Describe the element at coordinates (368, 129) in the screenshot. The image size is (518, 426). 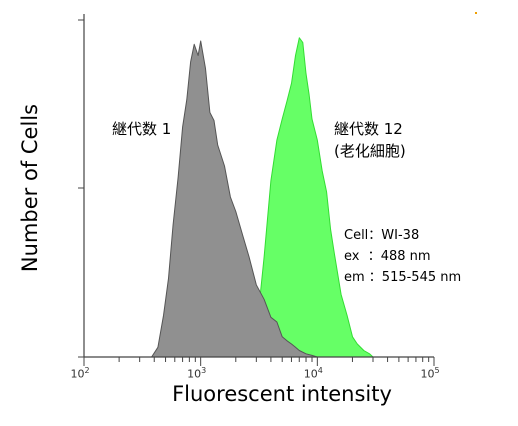
I see `series-label-passage-12: 継代数 12` at that location.